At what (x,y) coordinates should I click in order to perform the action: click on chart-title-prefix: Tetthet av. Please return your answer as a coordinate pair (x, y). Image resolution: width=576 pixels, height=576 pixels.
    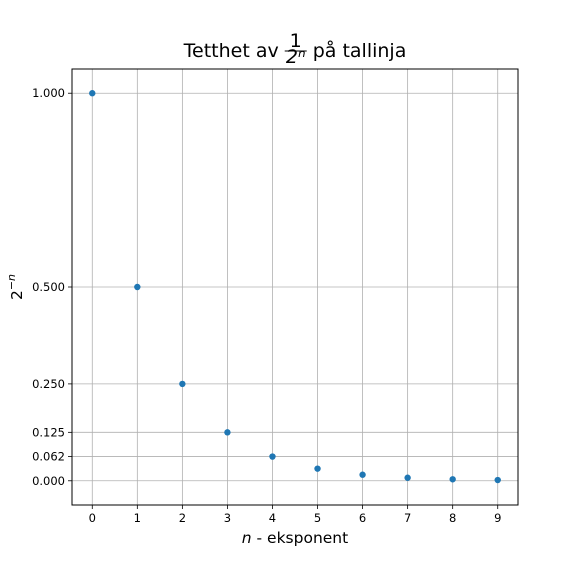
    Looking at the image, I should click on (231, 51).